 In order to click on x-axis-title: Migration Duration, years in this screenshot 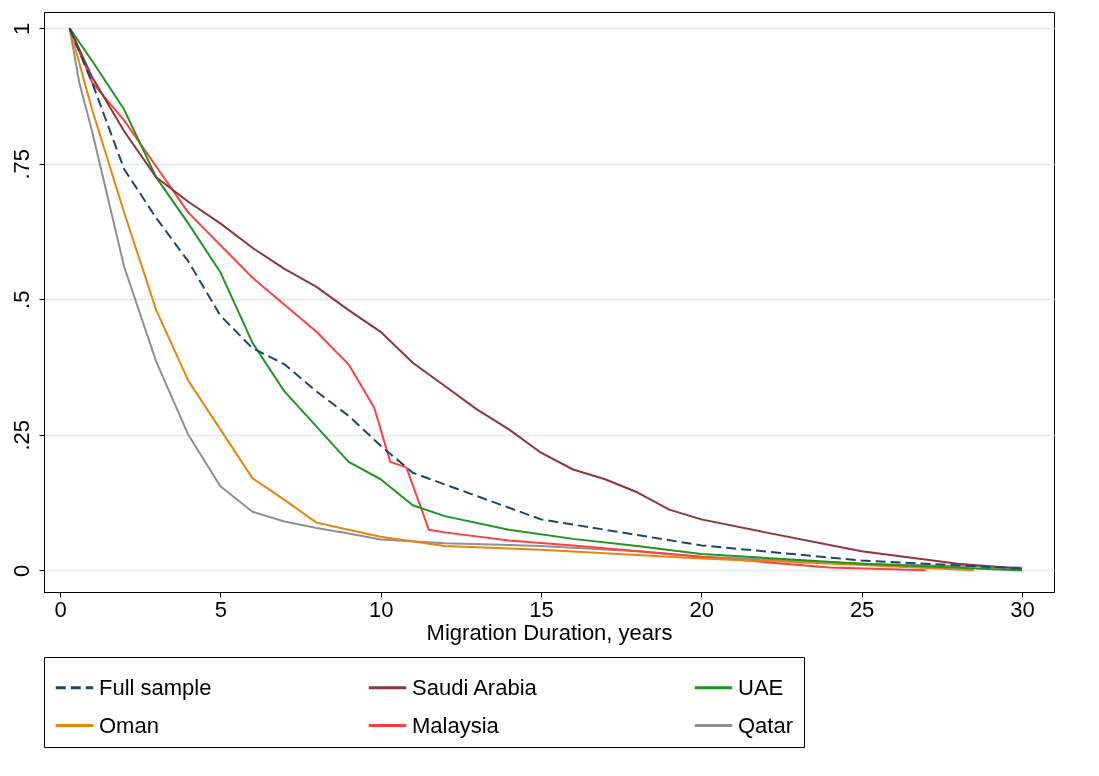, I will do `click(549, 632)`.